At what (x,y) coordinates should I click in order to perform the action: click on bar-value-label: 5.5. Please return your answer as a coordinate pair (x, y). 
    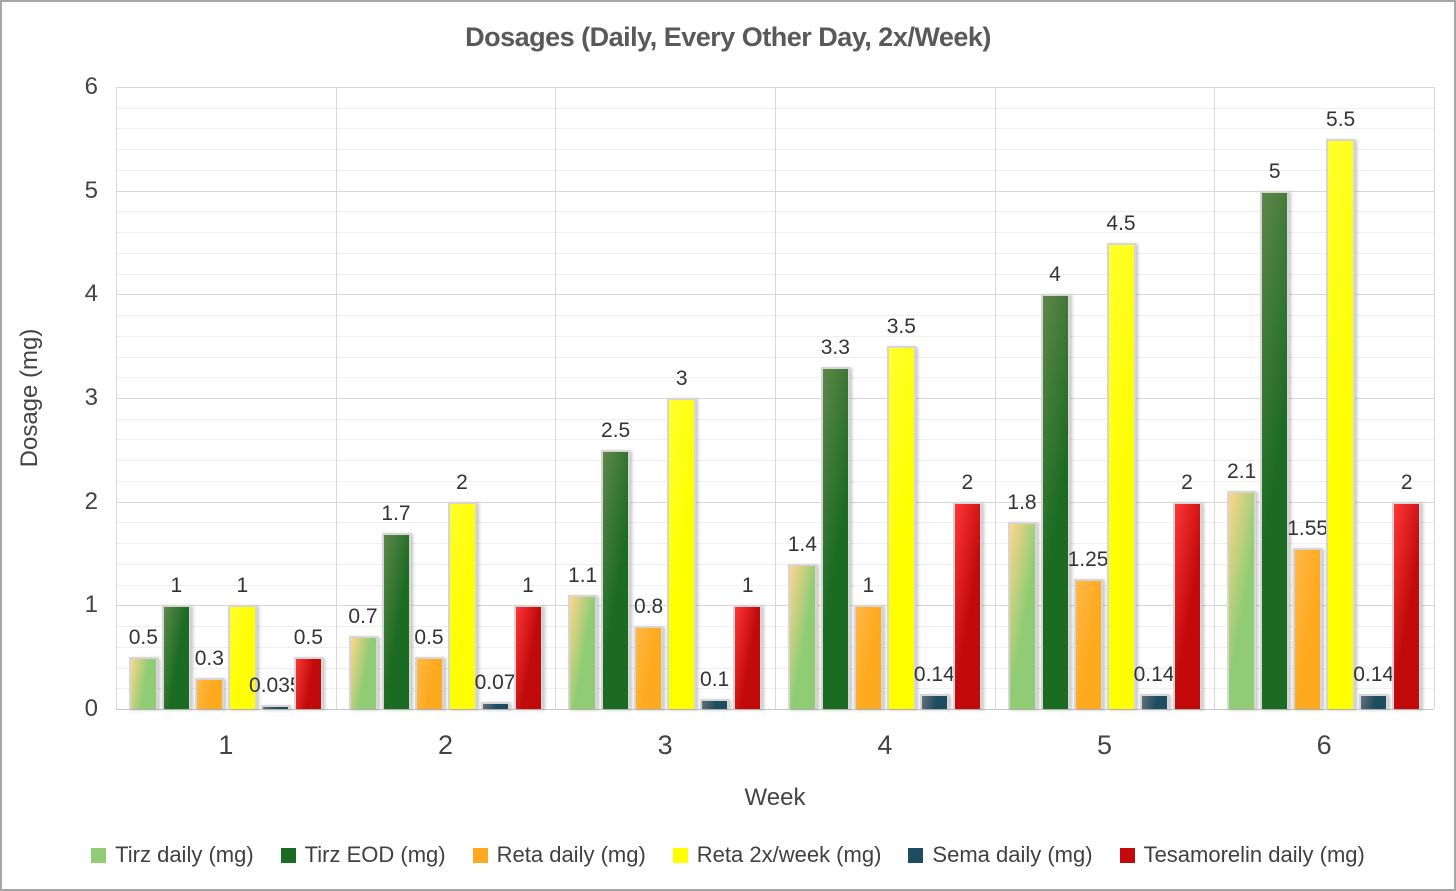
    Looking at the image, I should click on (1341, 119).